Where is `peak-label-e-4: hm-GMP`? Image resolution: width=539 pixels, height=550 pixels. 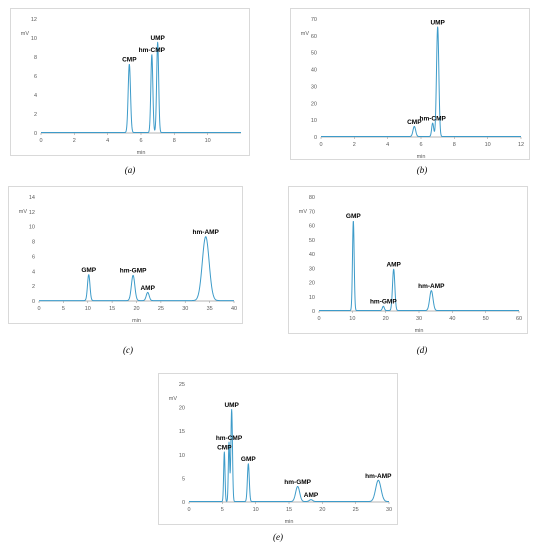 peak-label-e-4: hm-GMP is located at coordinates (297, 482).